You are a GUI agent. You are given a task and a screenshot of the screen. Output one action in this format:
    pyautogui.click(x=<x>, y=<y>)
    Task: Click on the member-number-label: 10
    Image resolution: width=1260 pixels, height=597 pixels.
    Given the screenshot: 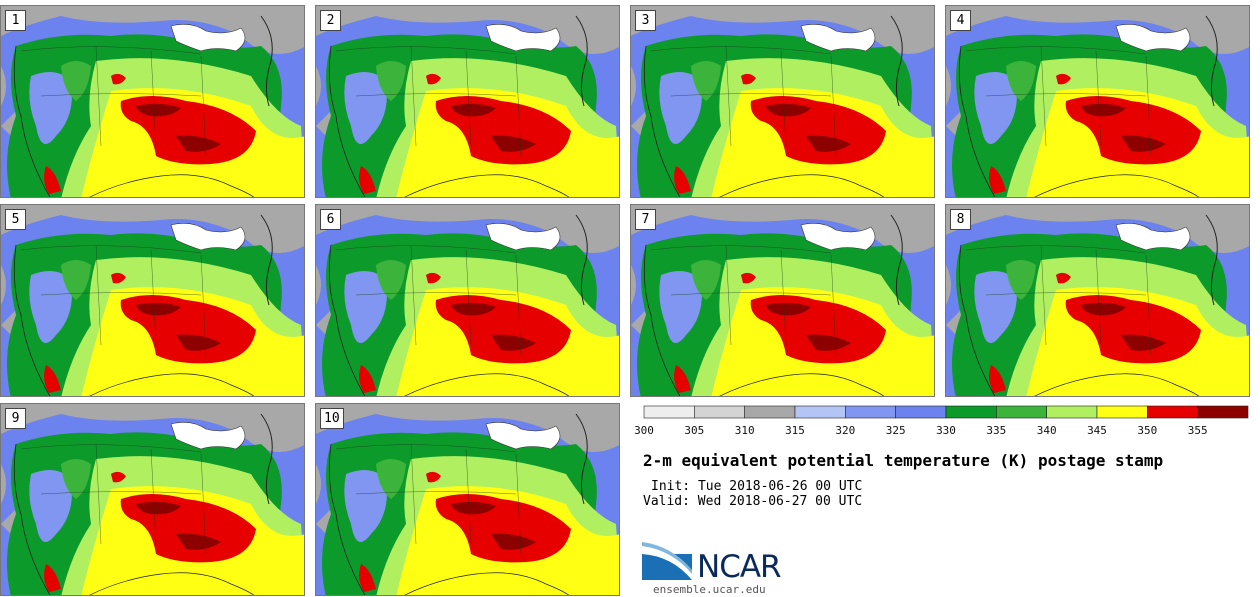 What is the action you would take?
    pyautogui.click(x=332, y=418)
    